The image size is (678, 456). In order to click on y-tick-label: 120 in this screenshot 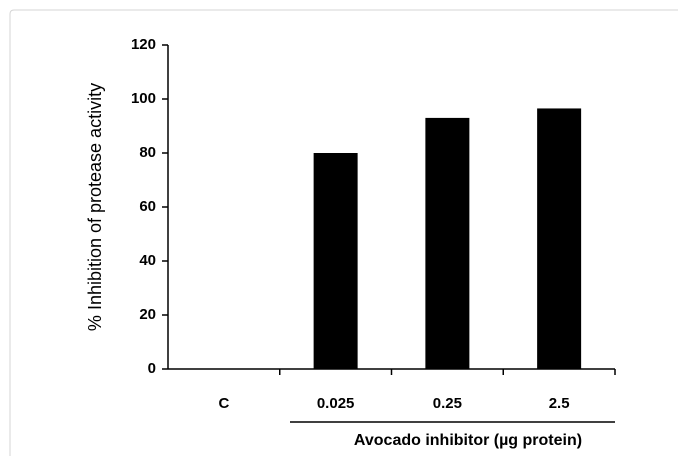, I will do `click(143, 44)`.